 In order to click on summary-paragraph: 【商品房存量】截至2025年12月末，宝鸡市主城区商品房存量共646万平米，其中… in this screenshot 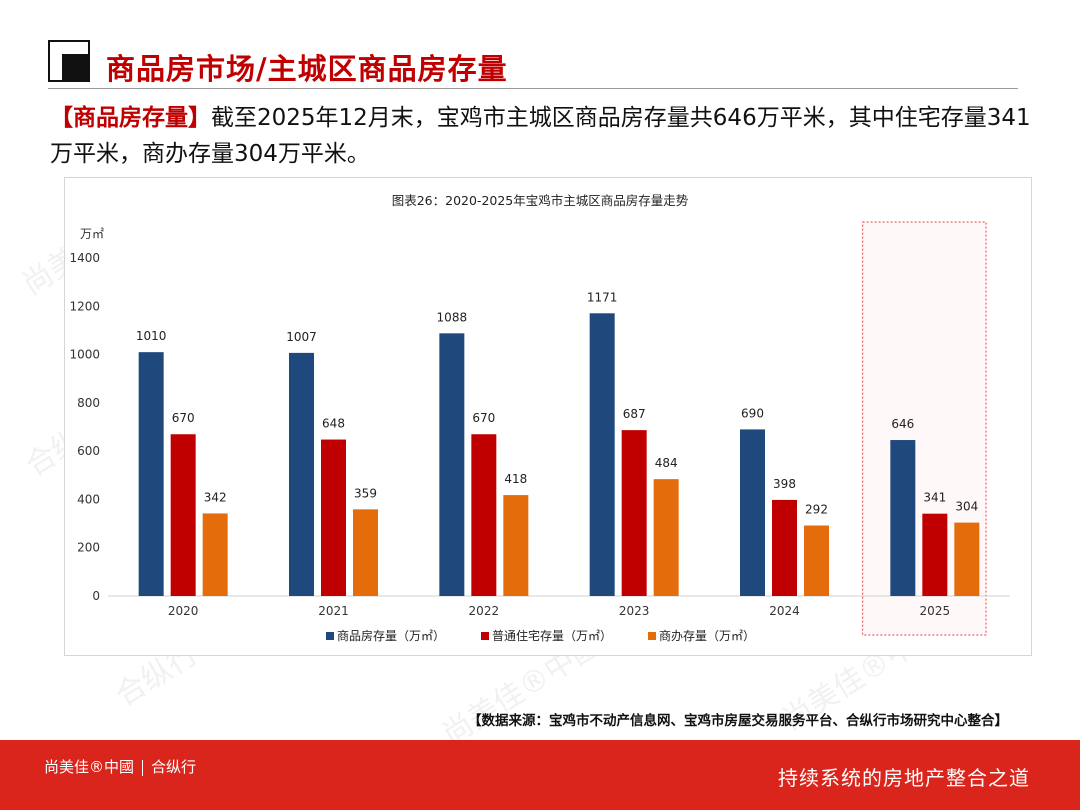, I will do `click(545, 136)`.